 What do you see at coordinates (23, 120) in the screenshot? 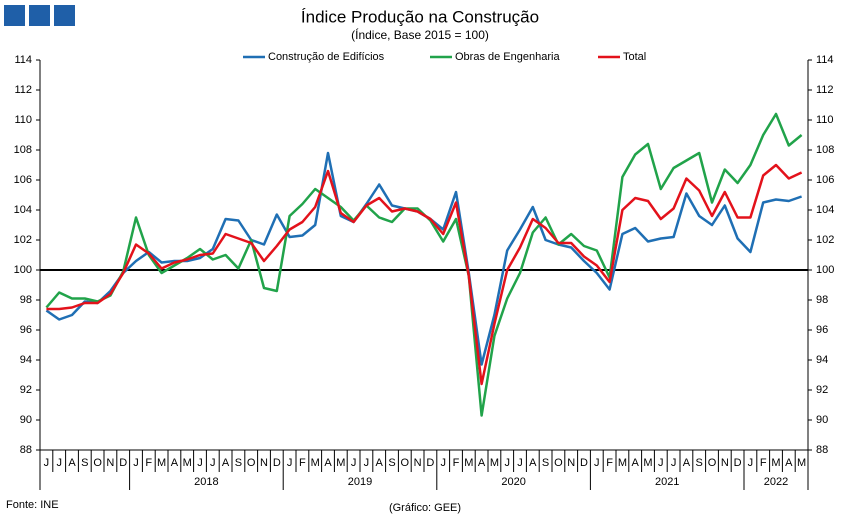
I see `y-tick-label: 110` at bounding box center [23, 120].